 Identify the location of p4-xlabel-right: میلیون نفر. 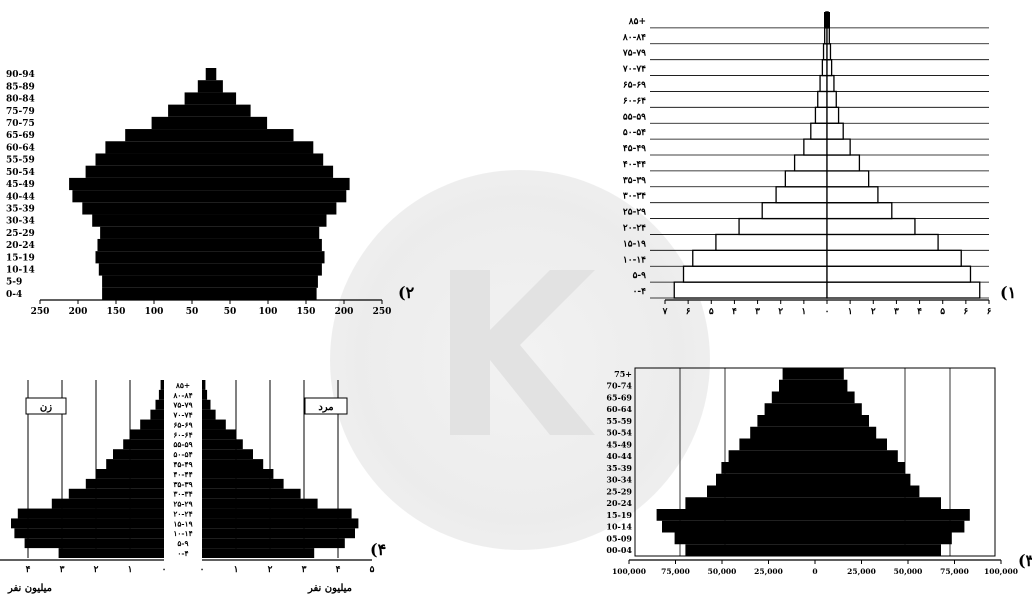
(329, 588).